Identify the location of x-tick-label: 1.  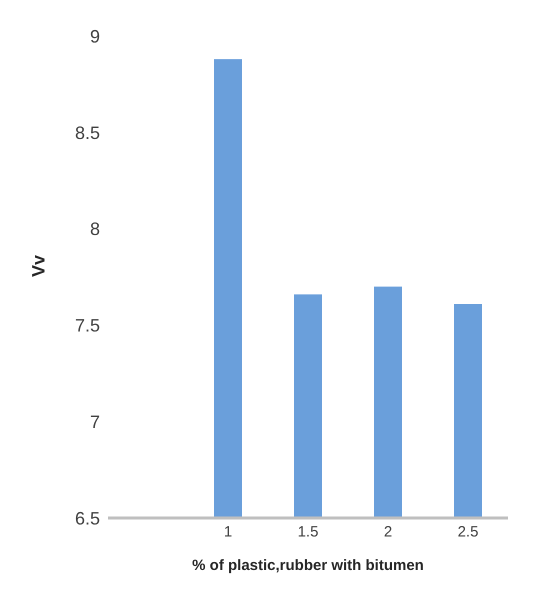
(228, 532).